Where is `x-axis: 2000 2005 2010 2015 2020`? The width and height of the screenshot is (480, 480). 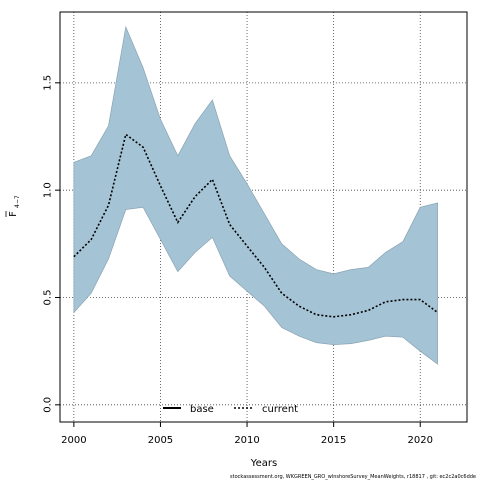
x-axis: 2000 2005 2010 2015 2020 is located at coordinates (247, 434).